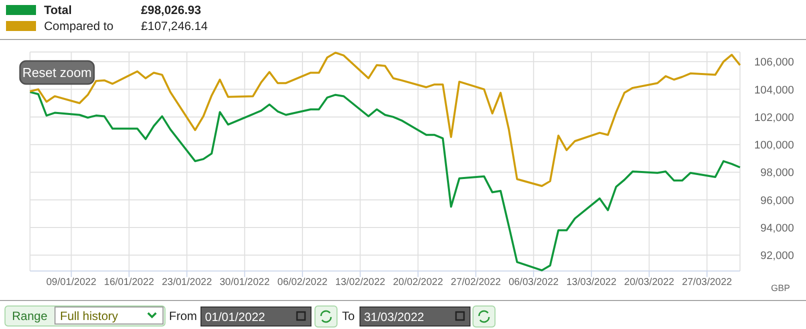 Image resolution: width=806 pixels, height=329 pixels. What do you see at coordinates (183, 316) in the screenshot?
I see `text: From` at bounding box center [183, 316].